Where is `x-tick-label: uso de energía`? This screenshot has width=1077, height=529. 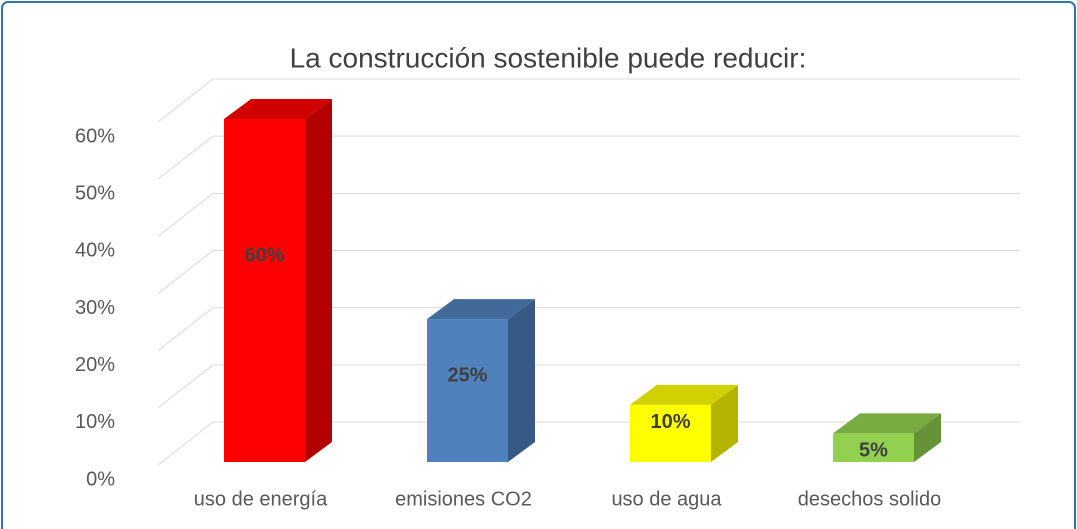
x-tick-label: uso de energía is located at coordinates (261, 499).